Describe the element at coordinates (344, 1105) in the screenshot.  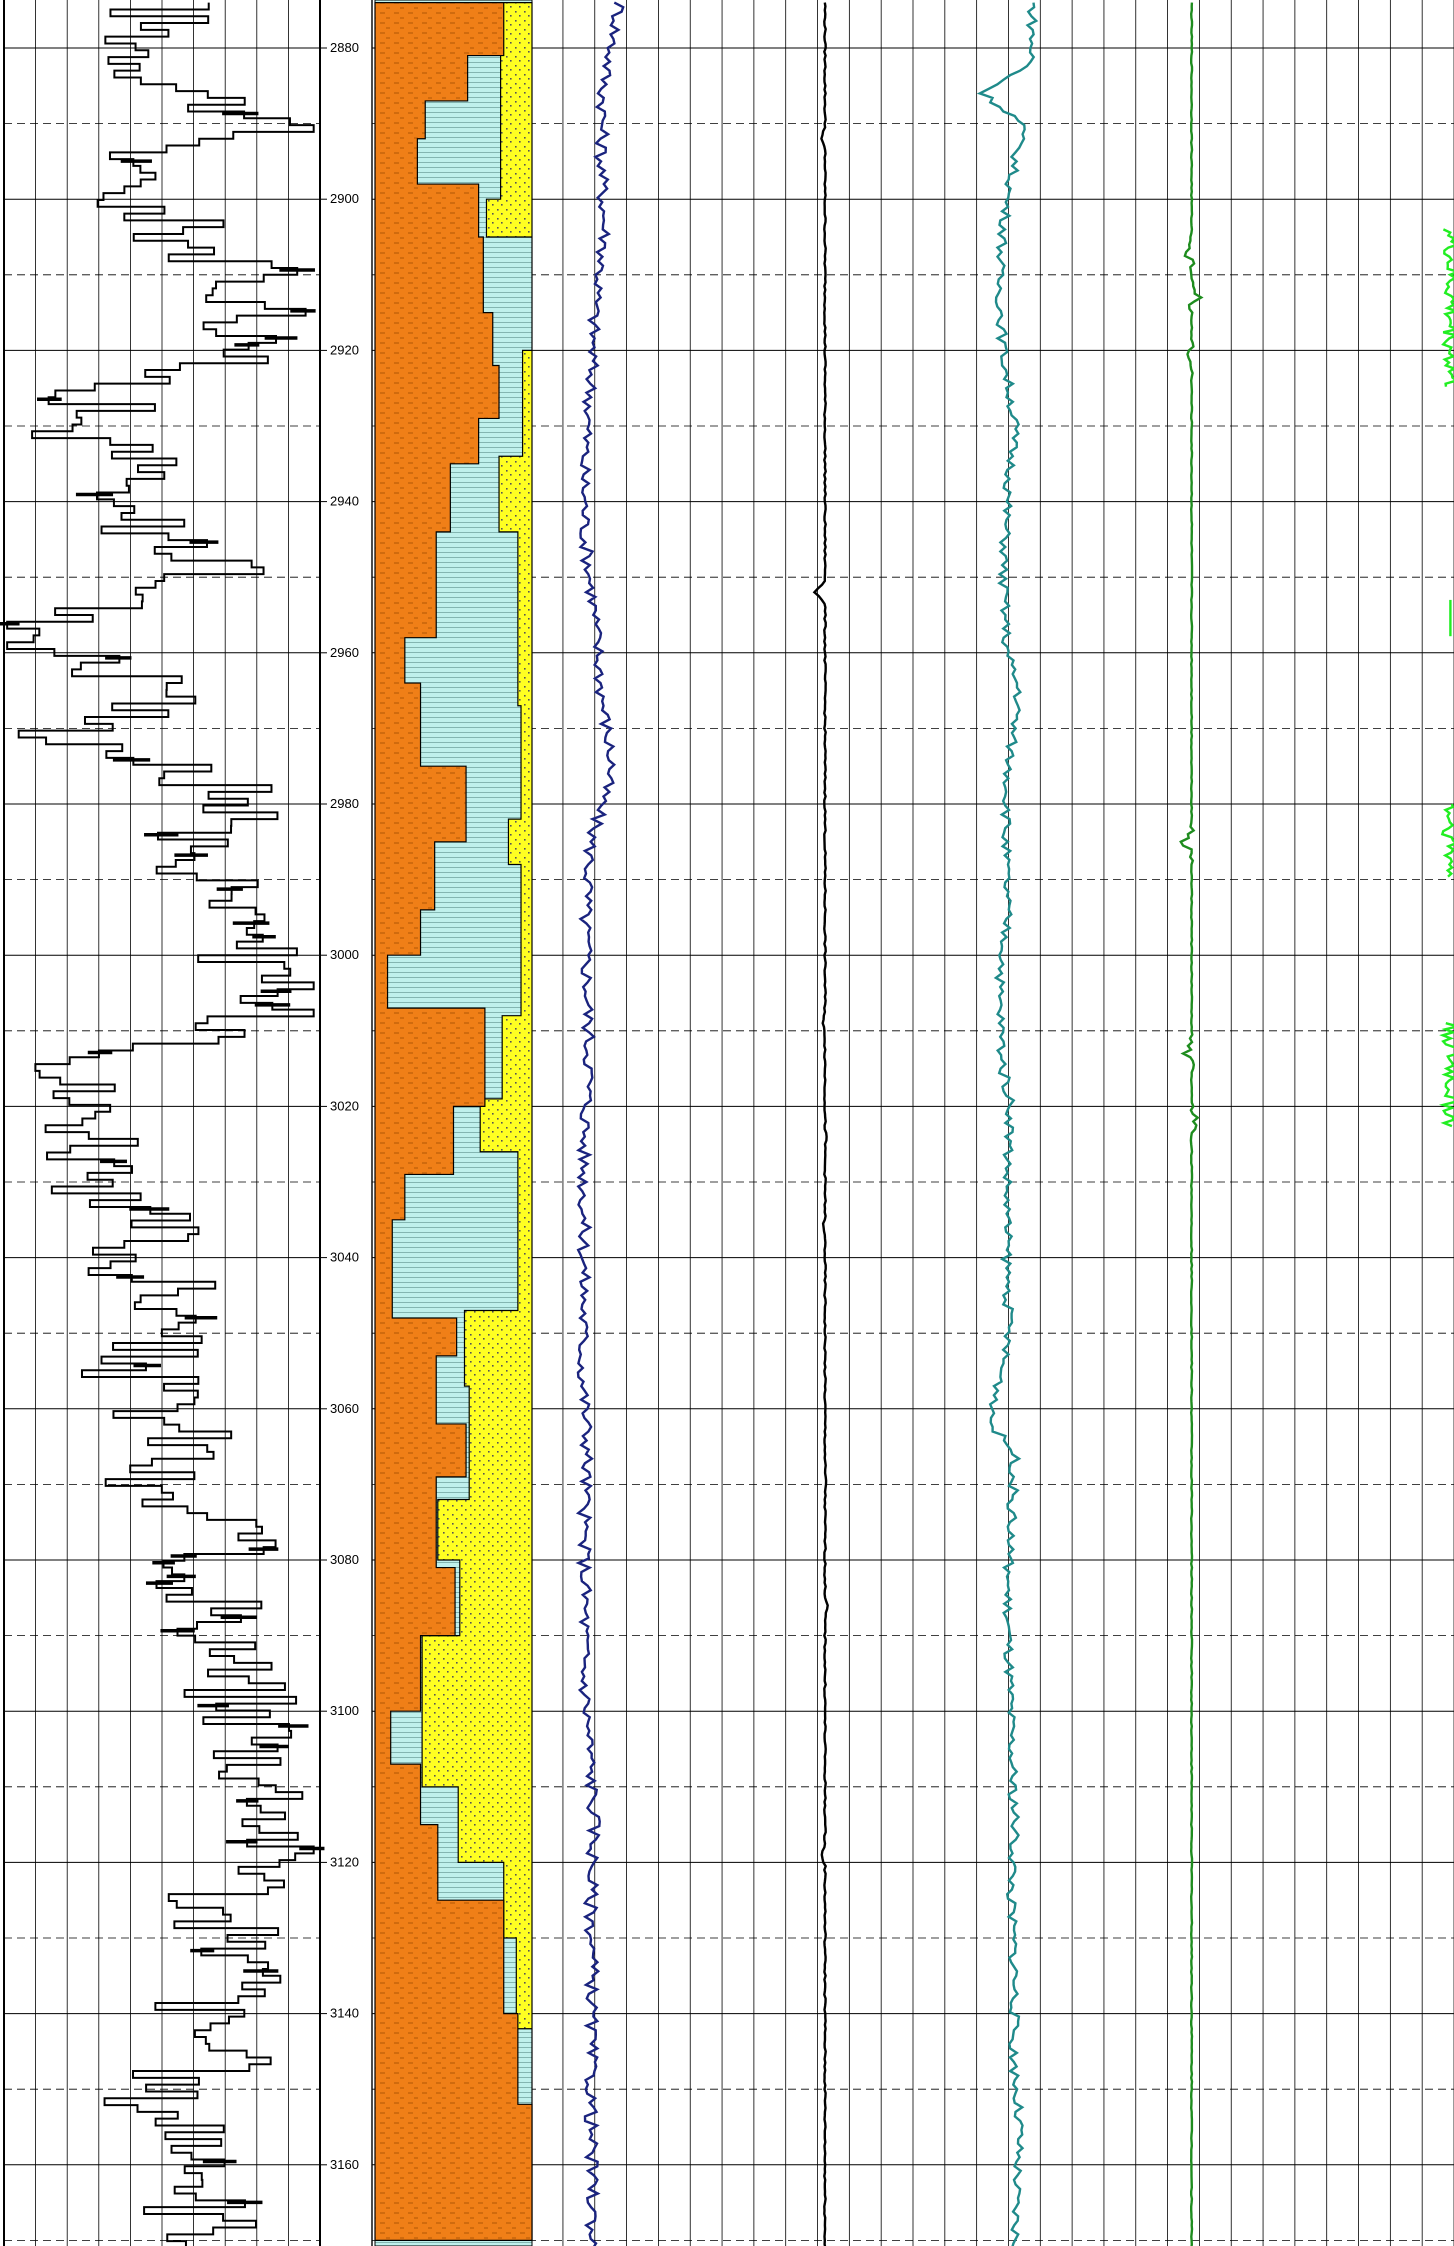
I see `depth-label-3020: 3020` at that location.